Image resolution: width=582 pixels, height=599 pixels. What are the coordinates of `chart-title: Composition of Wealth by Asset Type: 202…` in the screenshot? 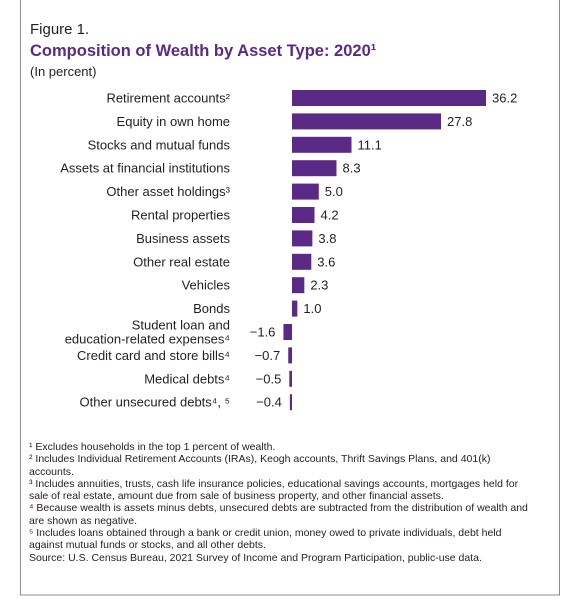 It's located at (203, 51).